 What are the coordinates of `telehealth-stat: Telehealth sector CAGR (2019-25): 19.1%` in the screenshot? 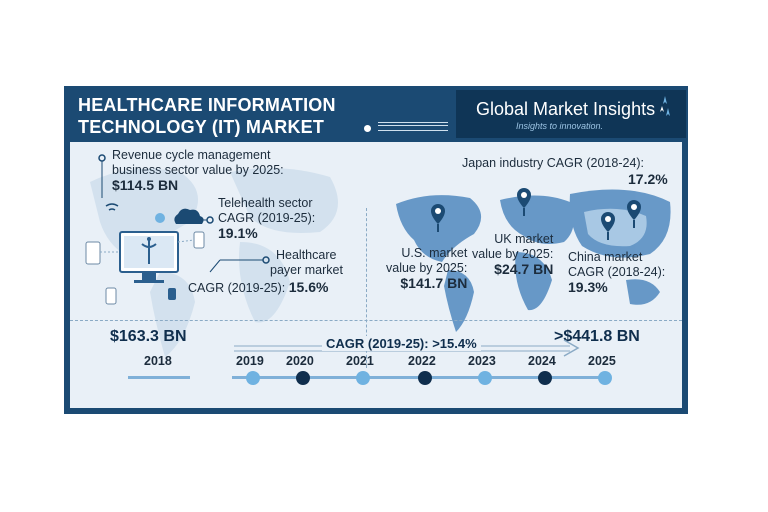 It's located at (266, 219).